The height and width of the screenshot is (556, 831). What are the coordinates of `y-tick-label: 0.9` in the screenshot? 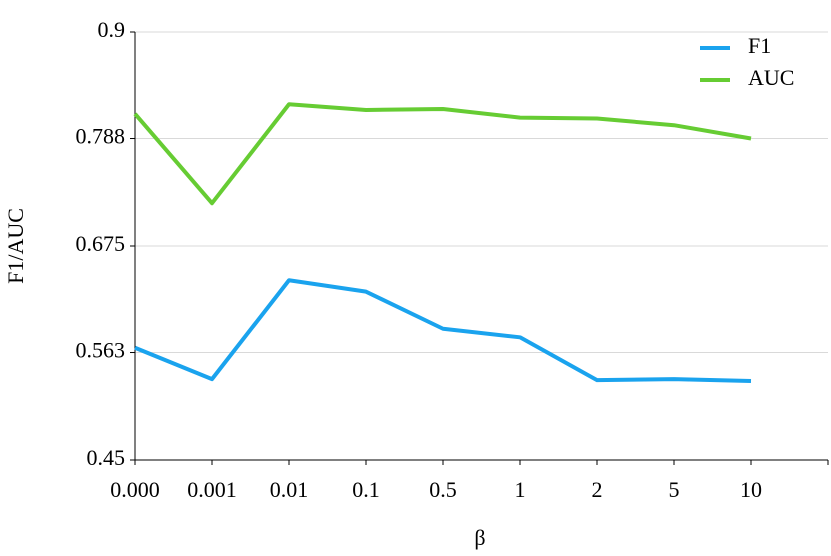 It's located at (112, 29).